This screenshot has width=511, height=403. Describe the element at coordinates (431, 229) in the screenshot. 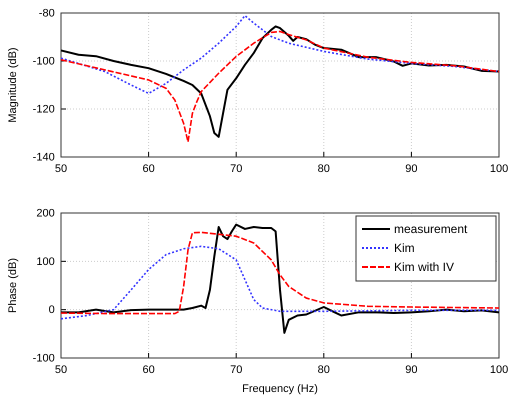

I see `legend-label: measurement` at that location.